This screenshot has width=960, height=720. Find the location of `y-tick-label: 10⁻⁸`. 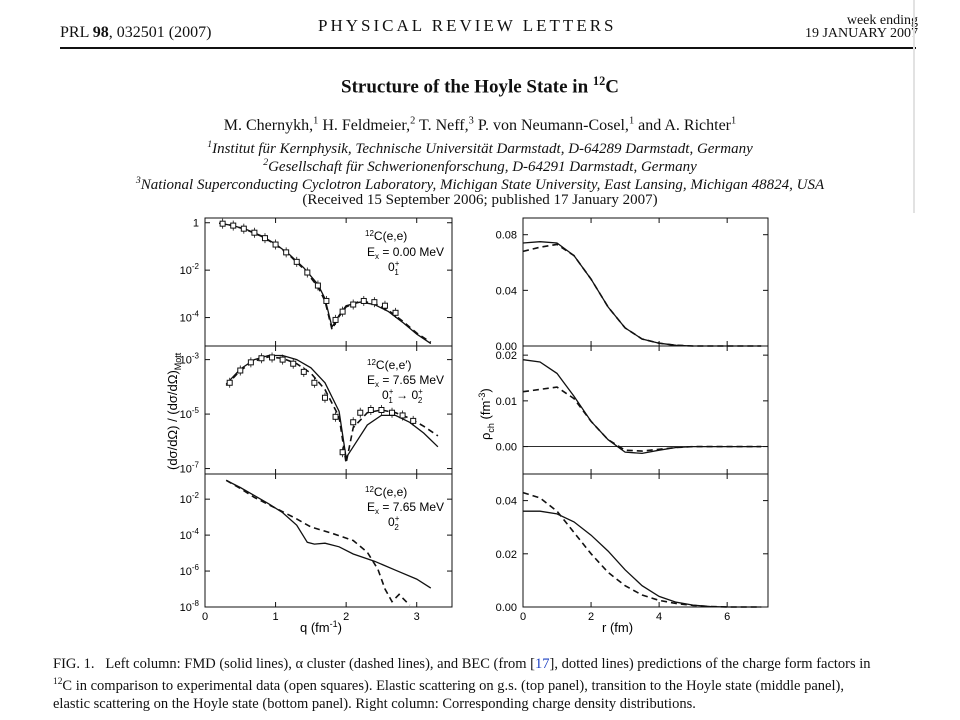

y-tick-label: 10⁻⁸ is located at coordinates (190, 606).